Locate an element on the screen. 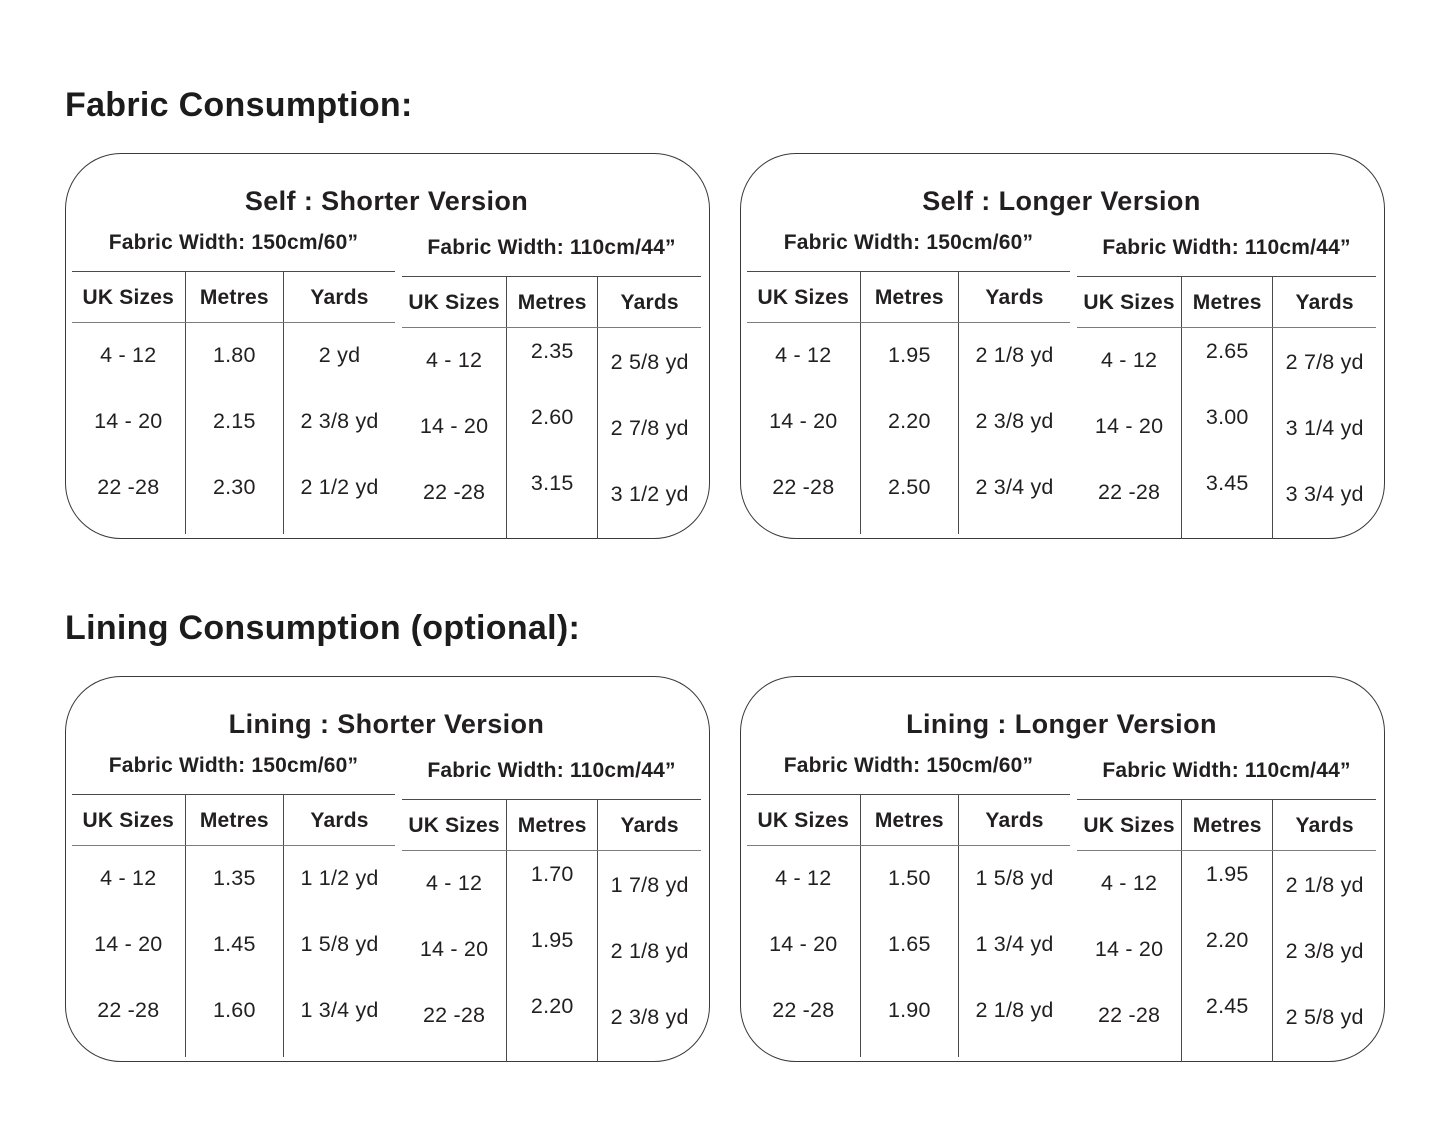 The height and width of the screenshot is (1138, 1450). metres-cell: 3.15 is located at coordinates (552, 499).